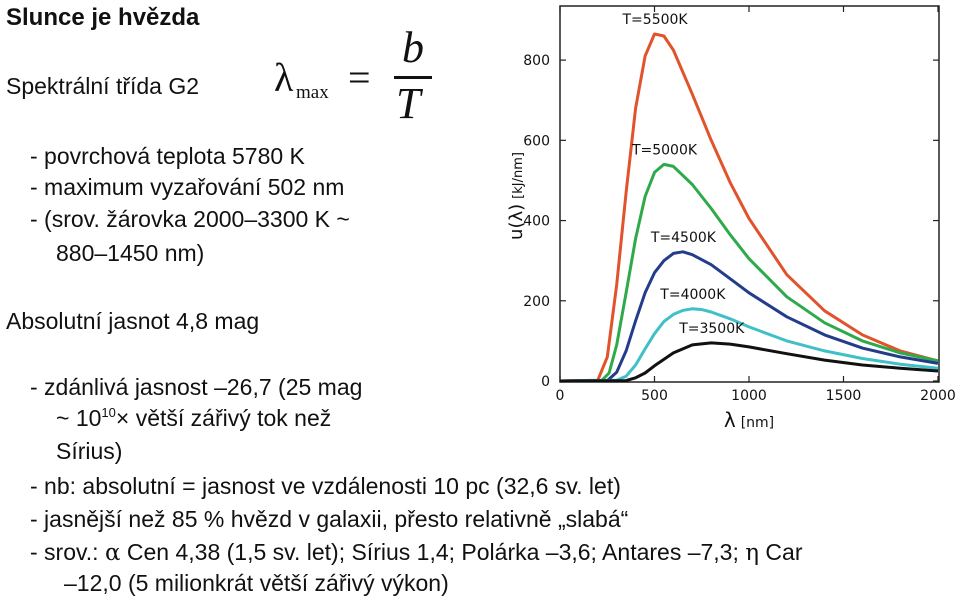 The height and width of the screenshot is (601, 959). I want to click on x-axis-label: λ [nm], so click(749, 420).